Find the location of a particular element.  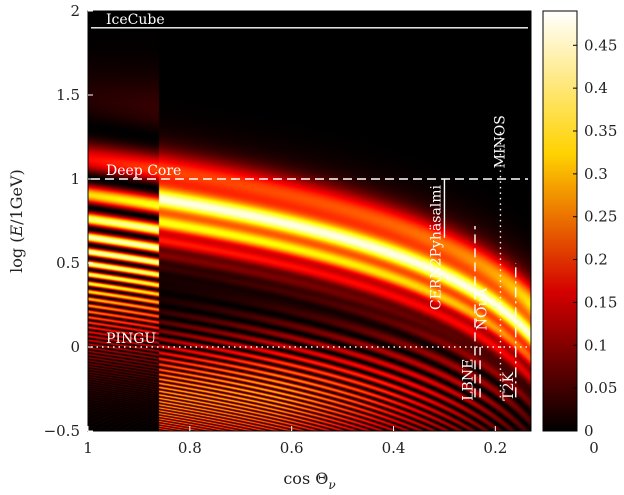

x-tick-label: 0.2 is located at coordinates (495, 448).